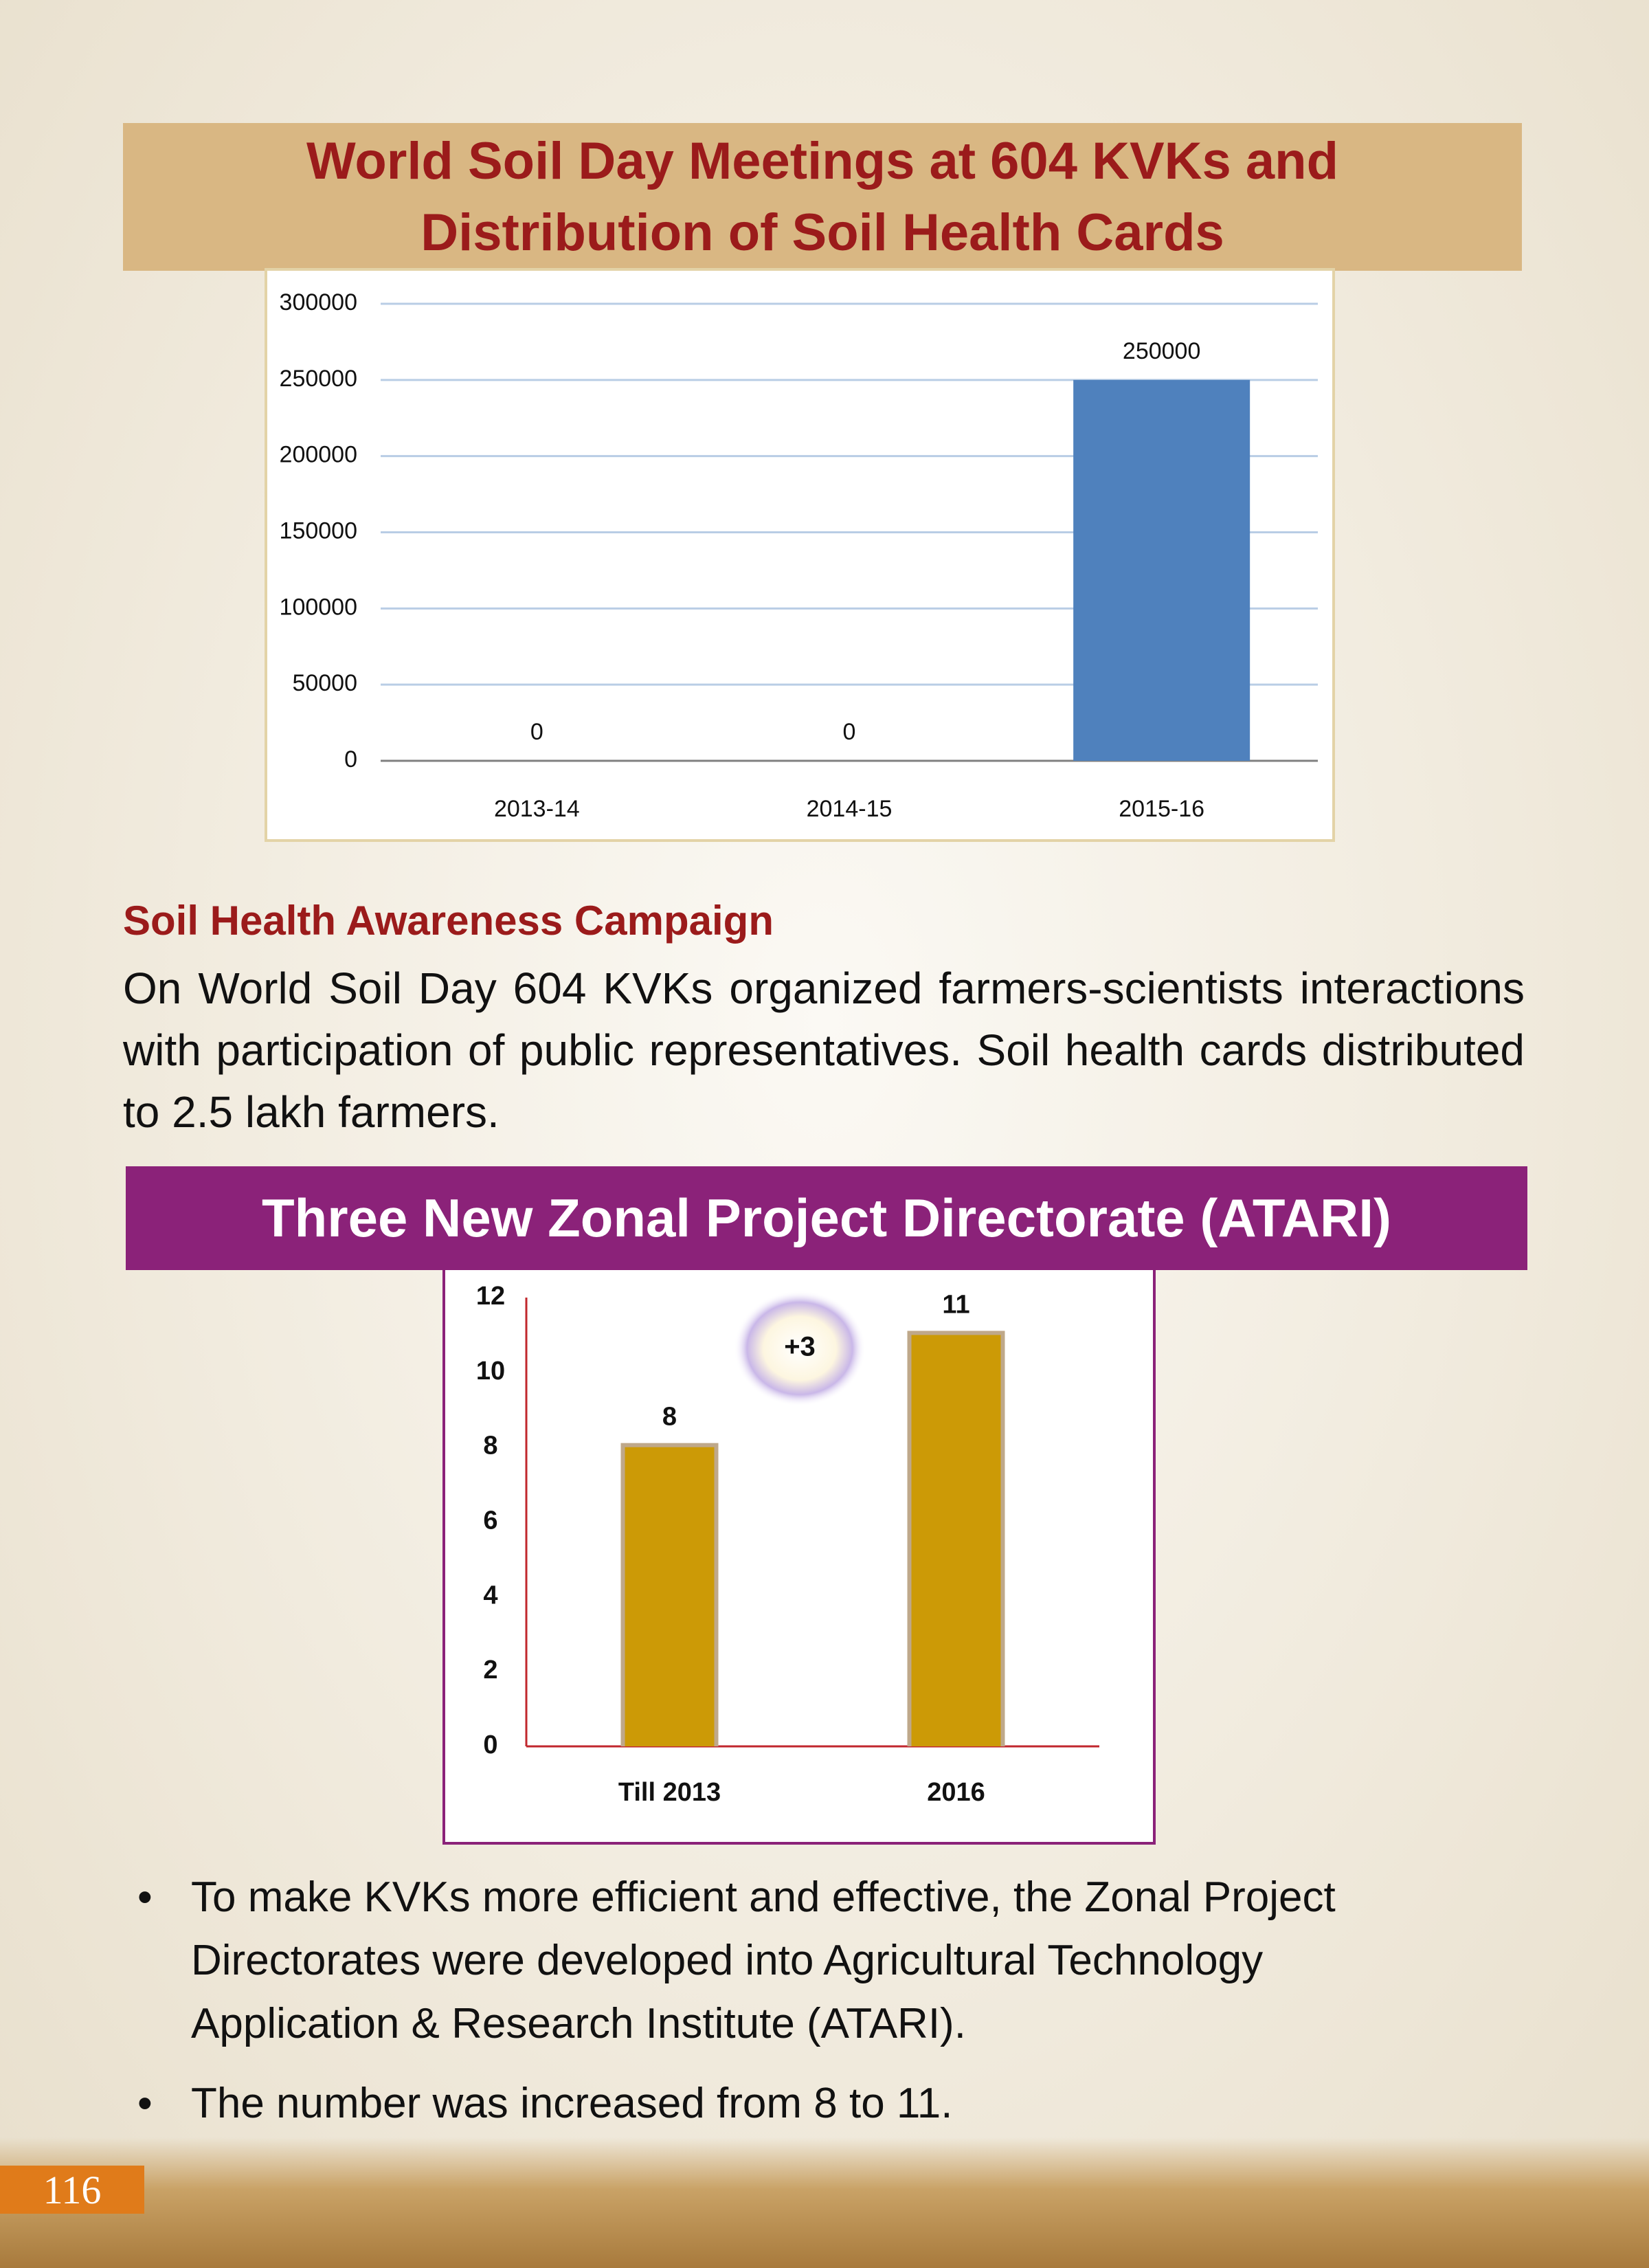 The image size is (1649, 2268). I want to click on y-tick-label: 12, so click(491, 1296).